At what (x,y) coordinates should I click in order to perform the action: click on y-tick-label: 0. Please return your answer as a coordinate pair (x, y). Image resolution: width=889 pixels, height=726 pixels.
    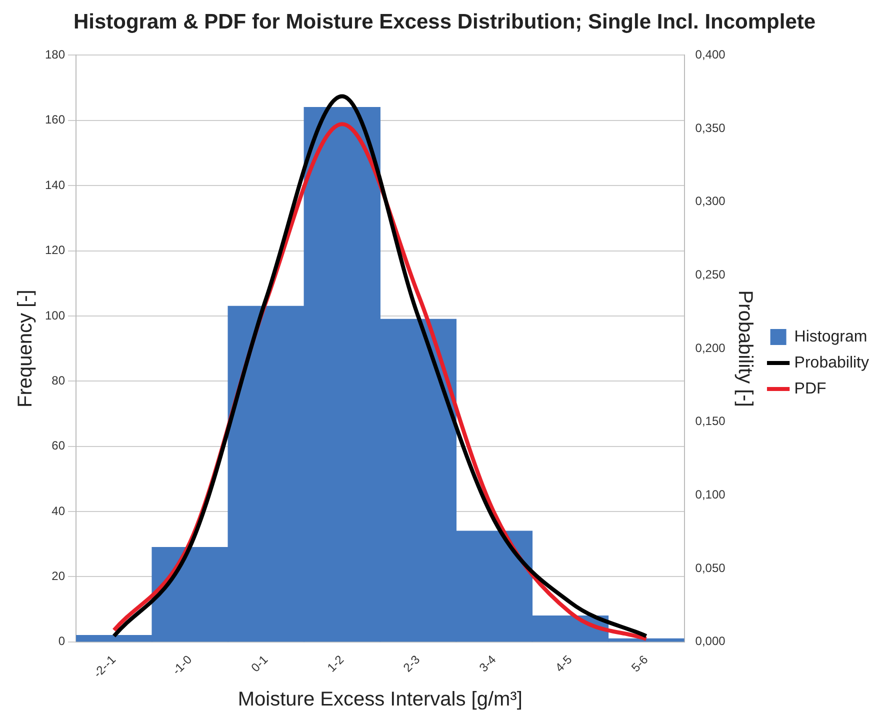
    Looking at the image, I should click on (62, 641).